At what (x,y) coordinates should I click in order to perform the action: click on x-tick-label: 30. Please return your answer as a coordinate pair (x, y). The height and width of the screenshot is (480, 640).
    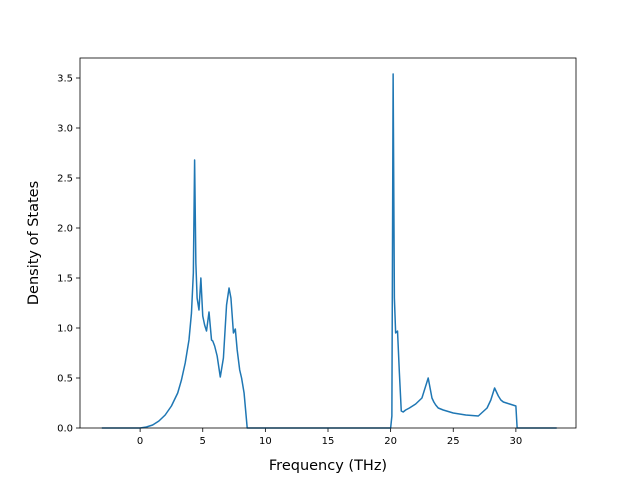
    Looking at the image, I should click on (516, 441).